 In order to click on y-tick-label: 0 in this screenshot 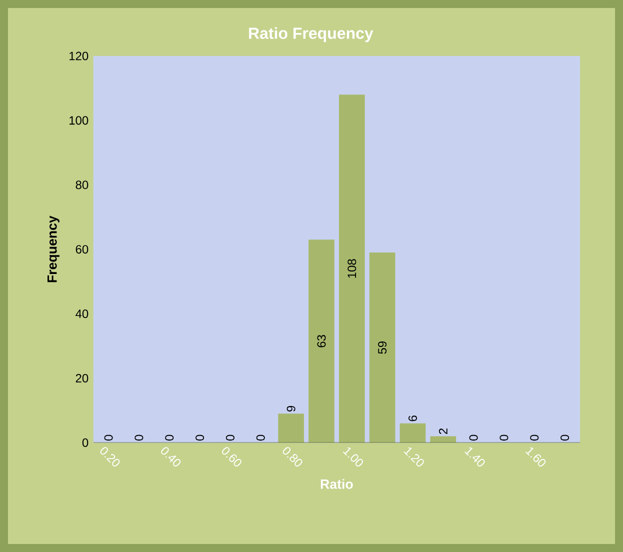, I will do `click(85, 442)`.